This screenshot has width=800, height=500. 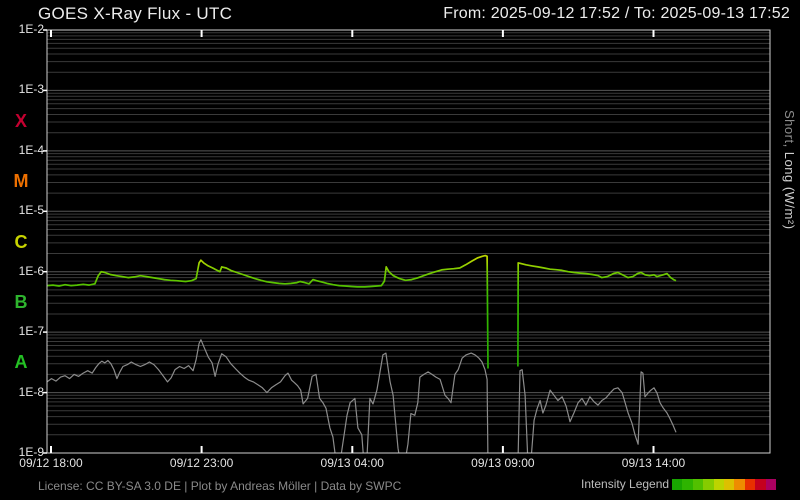 What do you see at coordinates (31, 89) in the screenshot?
I see `y-axis-label: 1E-3` at bounding box center [31, 89].